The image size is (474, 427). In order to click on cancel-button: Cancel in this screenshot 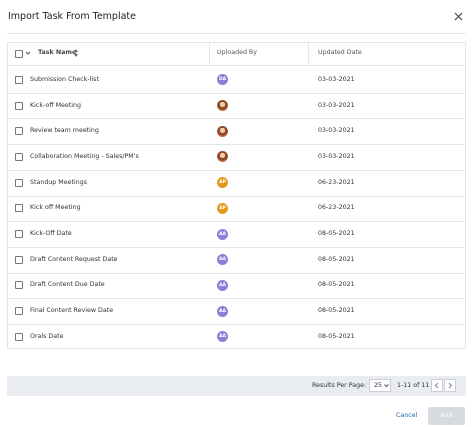, I will do `click(407, 415)`.